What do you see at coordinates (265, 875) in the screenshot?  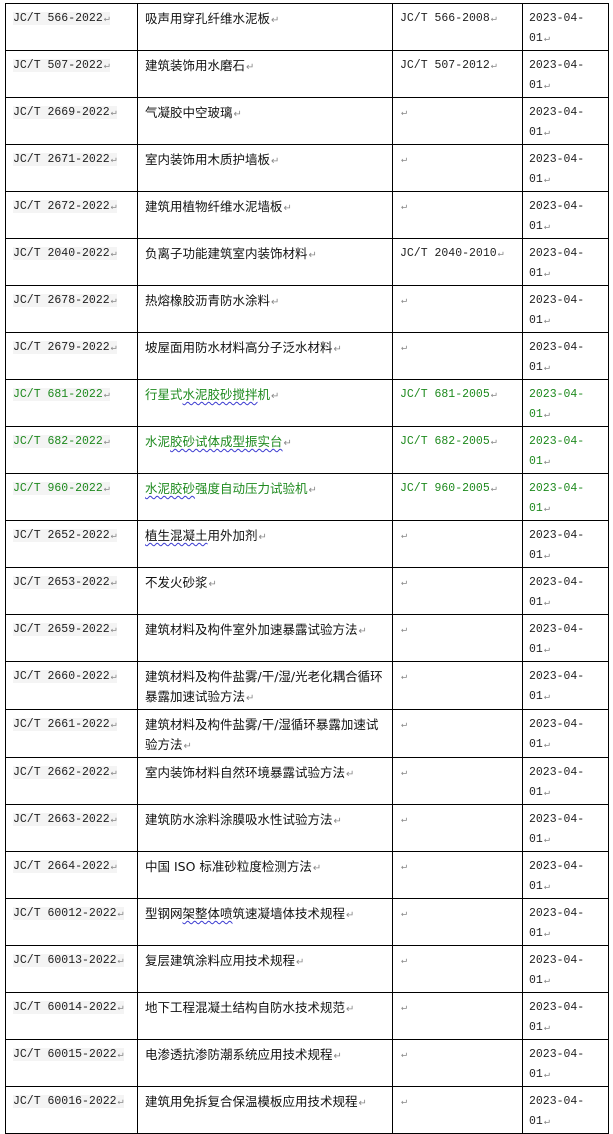 I see `standard-name-cell: 中国 ISO 标准砂粒度检测方法` at bounding box center [265, 875].